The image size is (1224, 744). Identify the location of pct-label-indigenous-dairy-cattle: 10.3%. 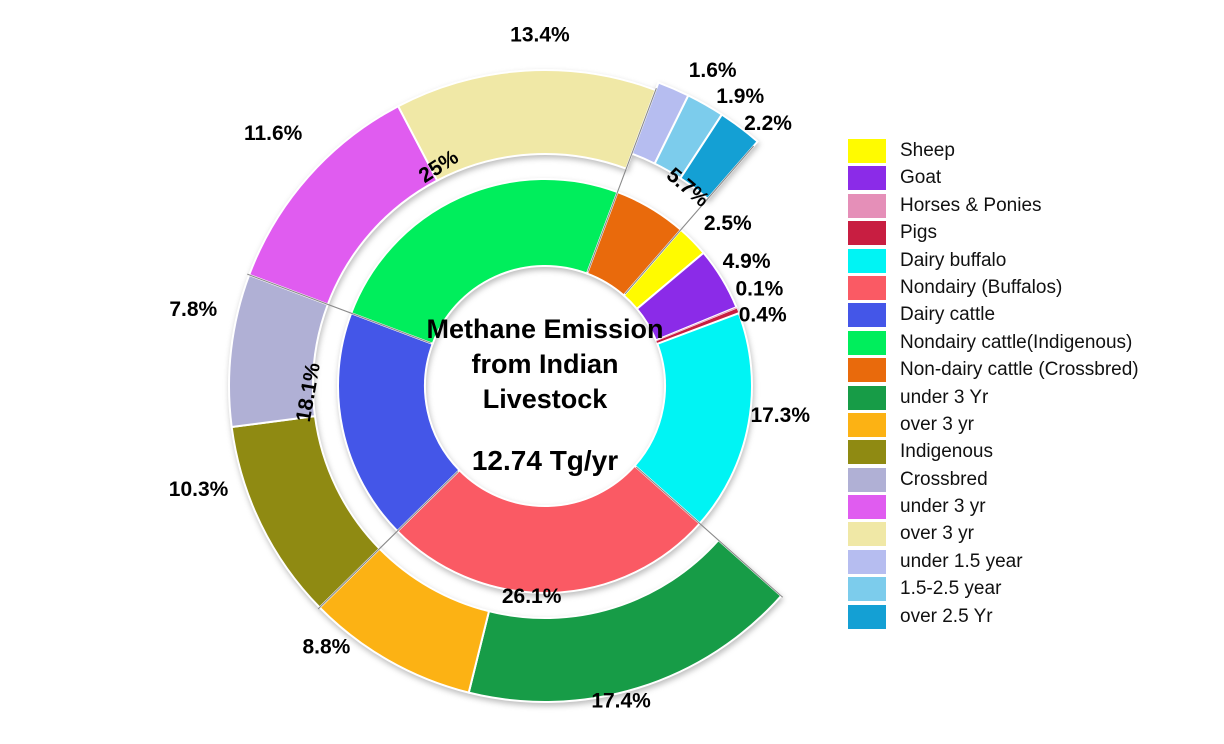
(199, 489).